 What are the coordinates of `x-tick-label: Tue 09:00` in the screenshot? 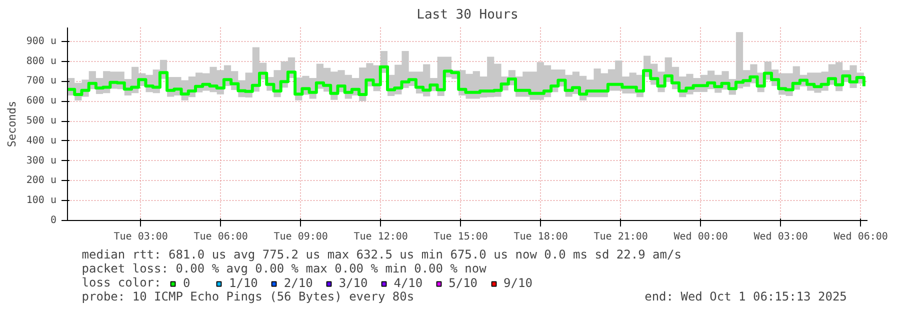 It's located at (301, 237).